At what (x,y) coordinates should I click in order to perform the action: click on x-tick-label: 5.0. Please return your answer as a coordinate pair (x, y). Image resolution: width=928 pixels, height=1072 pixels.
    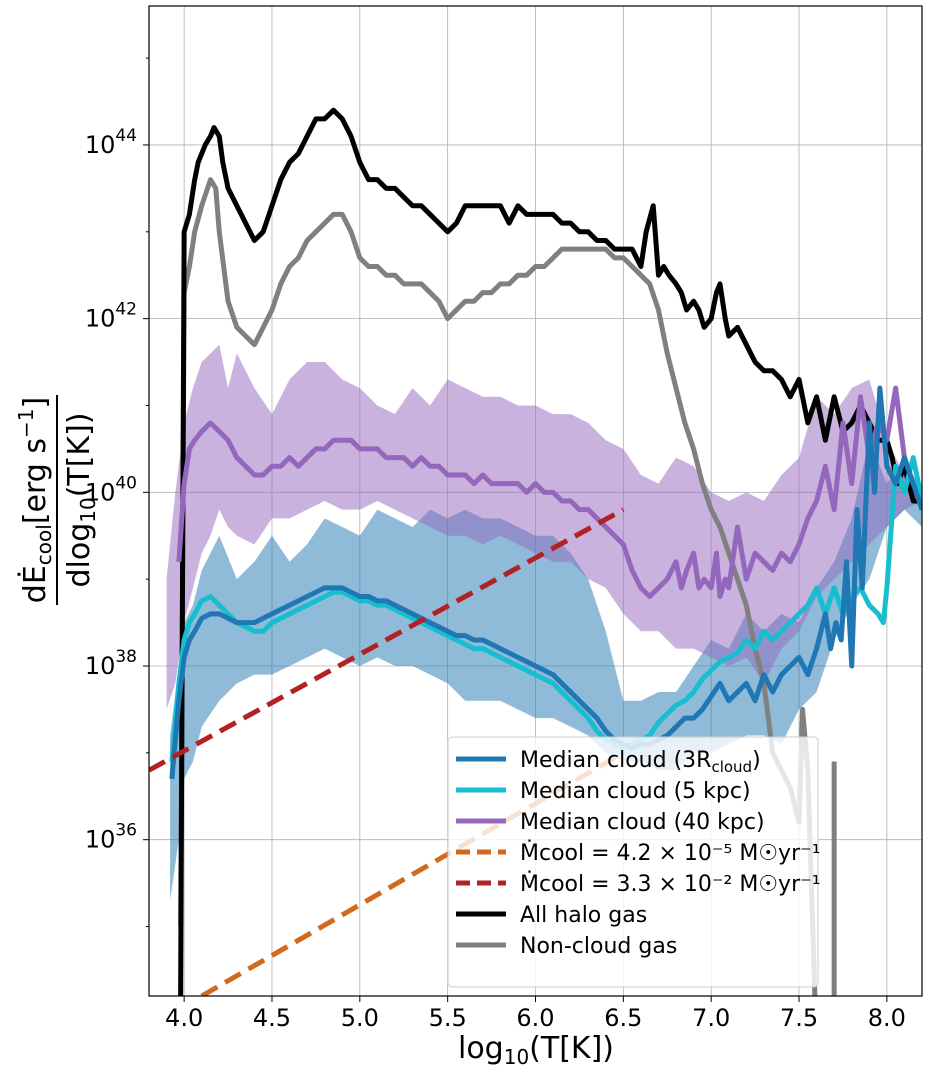
    Looking at the image, I should click on (360, 1018).